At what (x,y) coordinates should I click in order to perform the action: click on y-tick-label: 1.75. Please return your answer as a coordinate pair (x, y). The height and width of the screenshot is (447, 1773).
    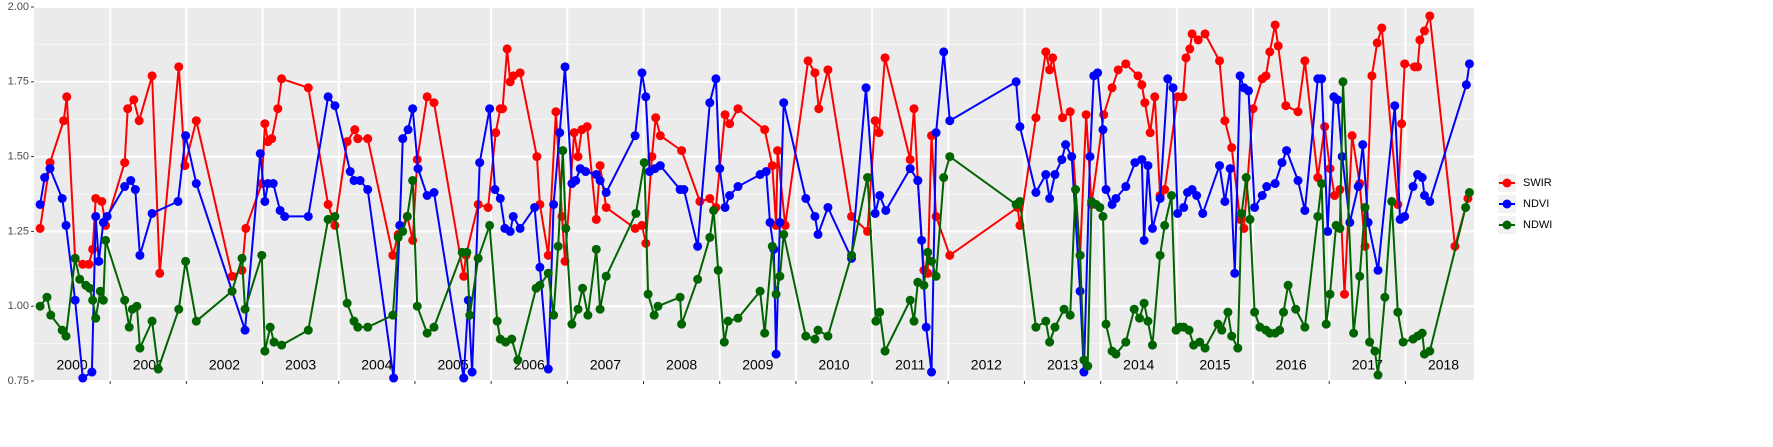
    Looking at the image, I should click on (18, 82).